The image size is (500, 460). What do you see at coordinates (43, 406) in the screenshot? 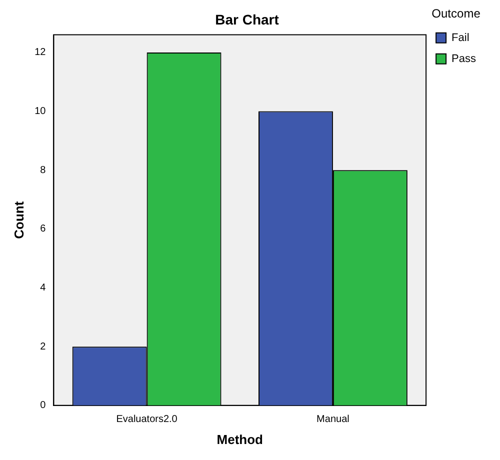
I see `y-tick-label: 0` at bounding box center [43, 406].